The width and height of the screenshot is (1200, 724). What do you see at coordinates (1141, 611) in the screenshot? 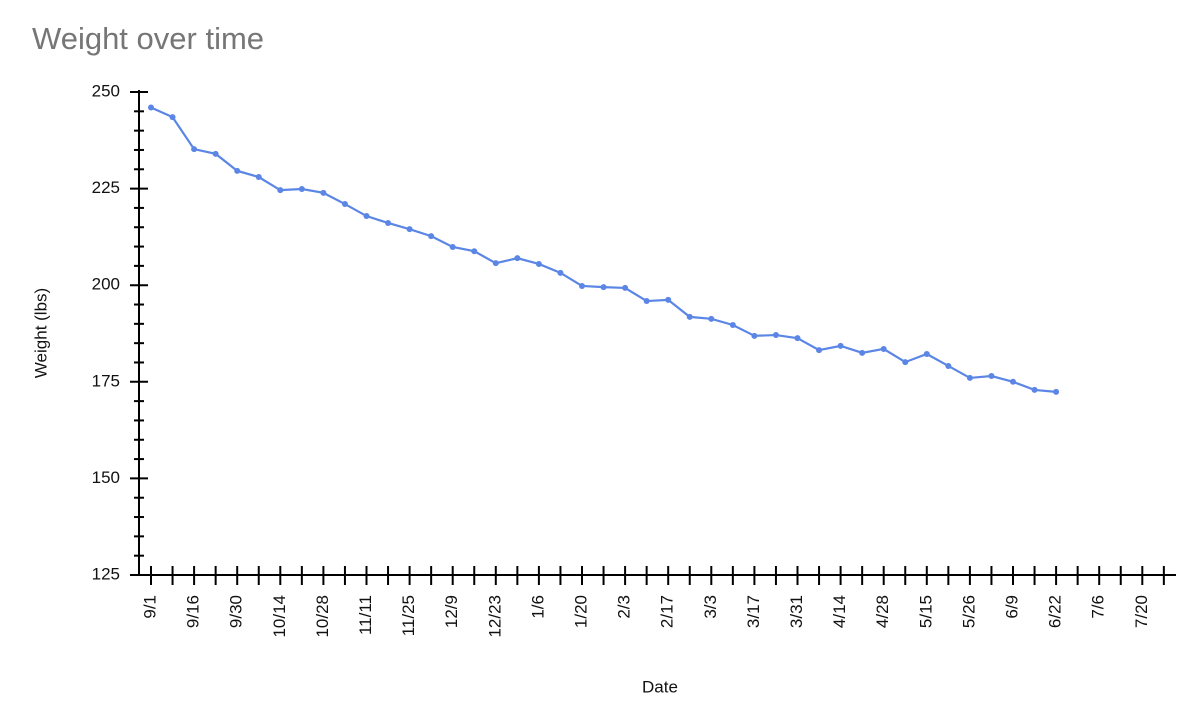
I see `x-tick-label: 7/20` at bounding box center [1141, 611].